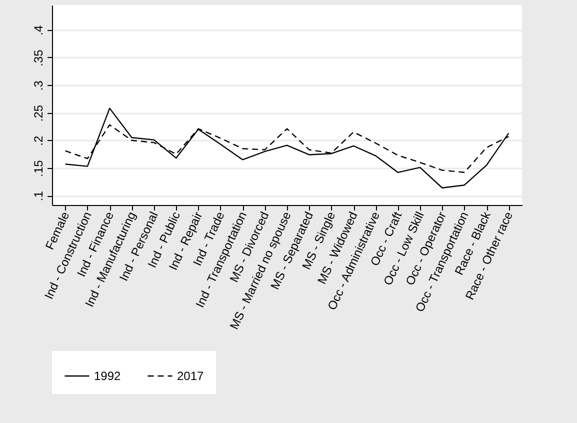  What do you see at coordinates (108, 376) in the screenshot?
I see `legend-label: 1992` at bounding box center [108, 376].